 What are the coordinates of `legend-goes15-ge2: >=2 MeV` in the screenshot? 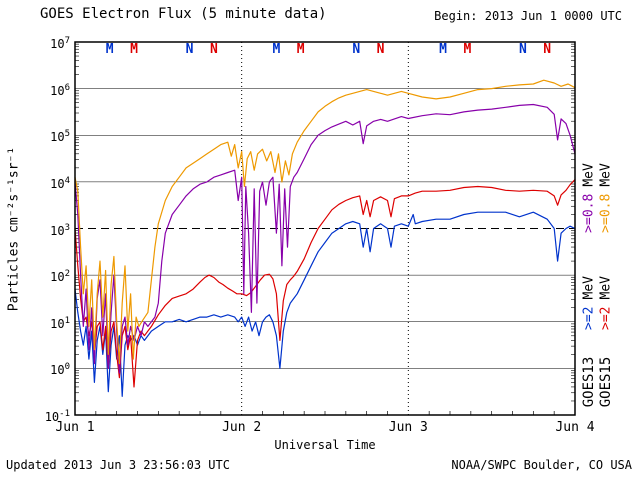 It's located at (606, 303).